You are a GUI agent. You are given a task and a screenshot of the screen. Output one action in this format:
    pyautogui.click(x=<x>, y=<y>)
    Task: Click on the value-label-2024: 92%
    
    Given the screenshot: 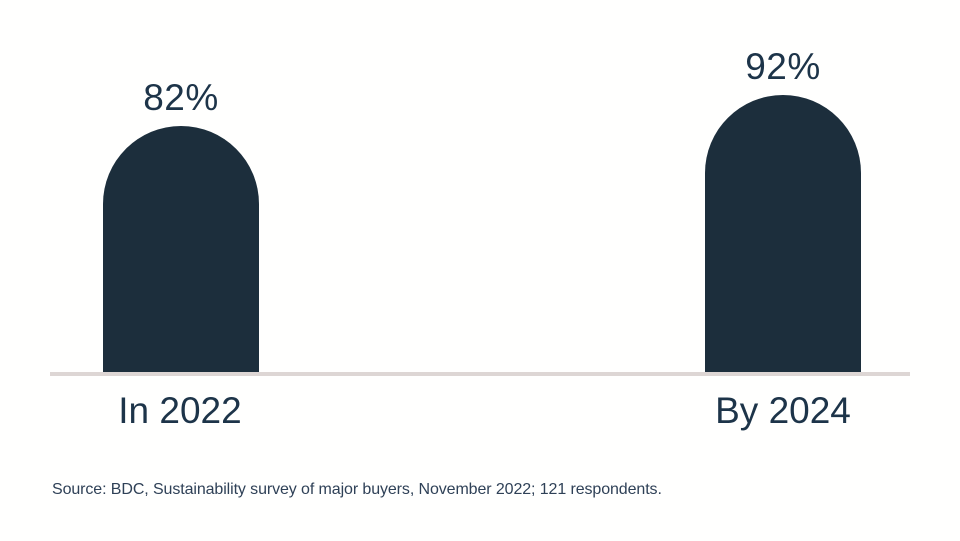 What is the action you would take?
    pyautogui.click(x=783, y=67)
    